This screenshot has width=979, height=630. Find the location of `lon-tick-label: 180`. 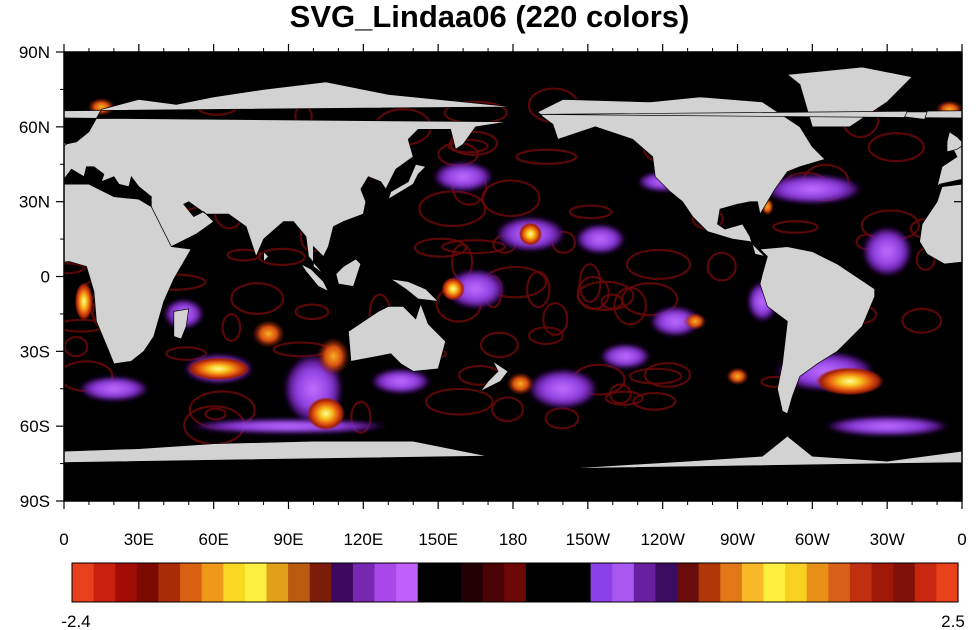

lon-tick-label: 180 is located at coordinates (513, 539).